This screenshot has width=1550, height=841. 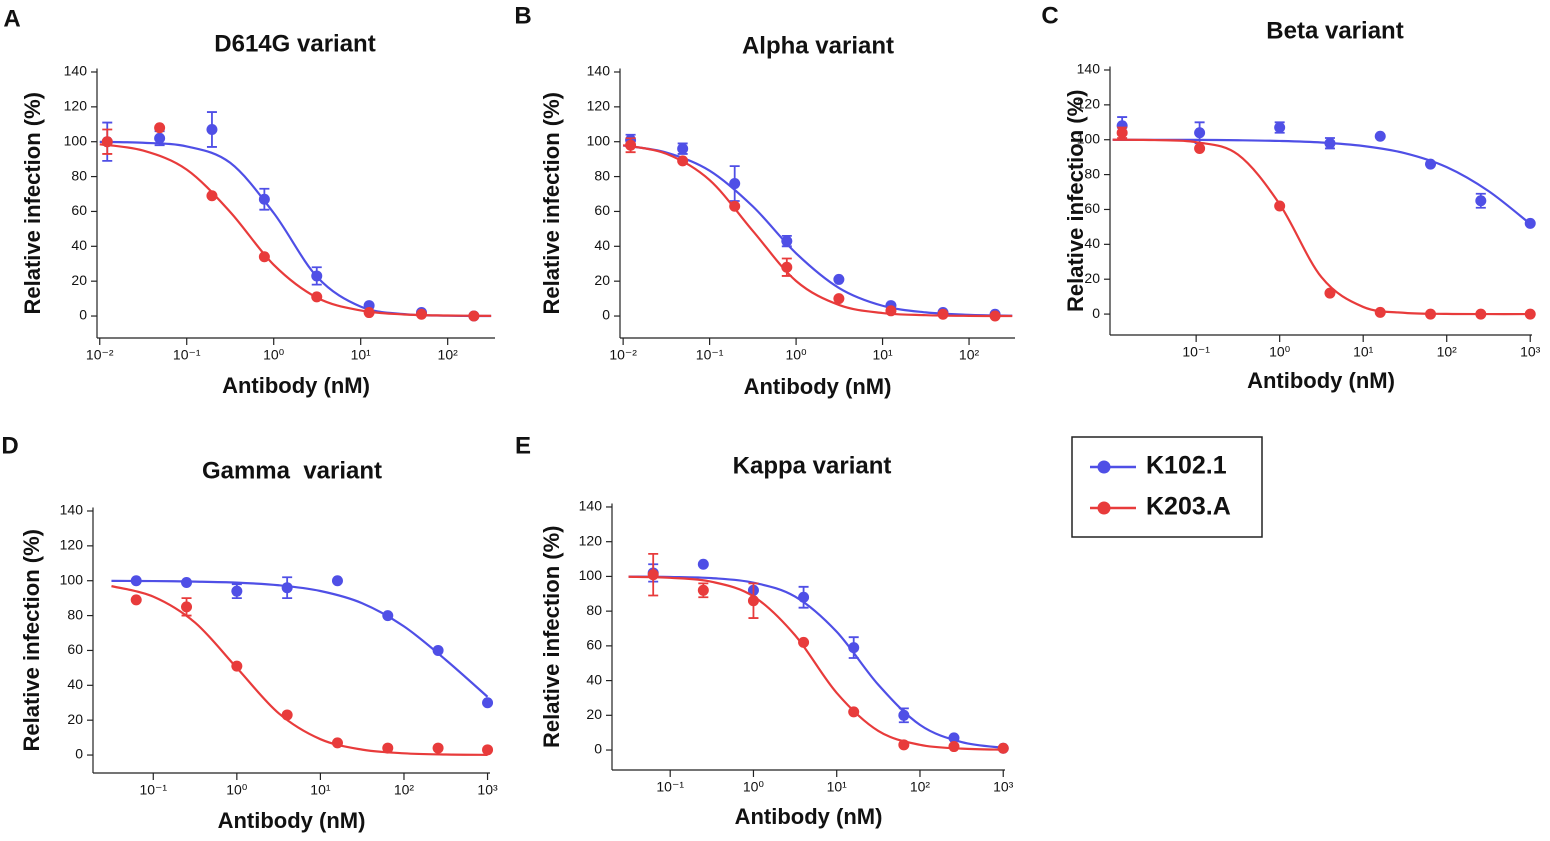 What do you see at coordinates (1186, 466) in the screenshot?
I see `legend-label: K102.1` at bounding box center [1186, 466].